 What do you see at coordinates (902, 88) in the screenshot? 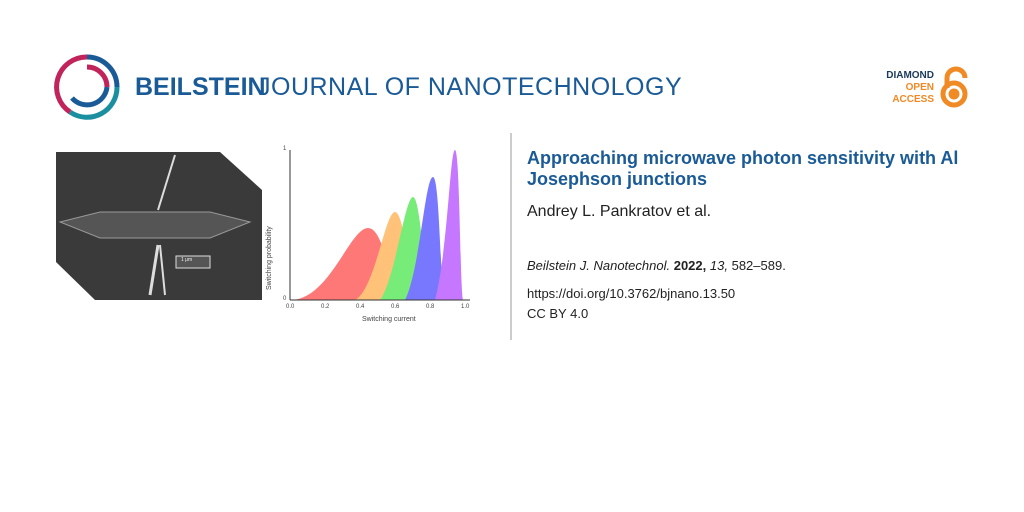
I see `badge: DIAMOND OPEN ACCESS` at bounding box center [902, 88].